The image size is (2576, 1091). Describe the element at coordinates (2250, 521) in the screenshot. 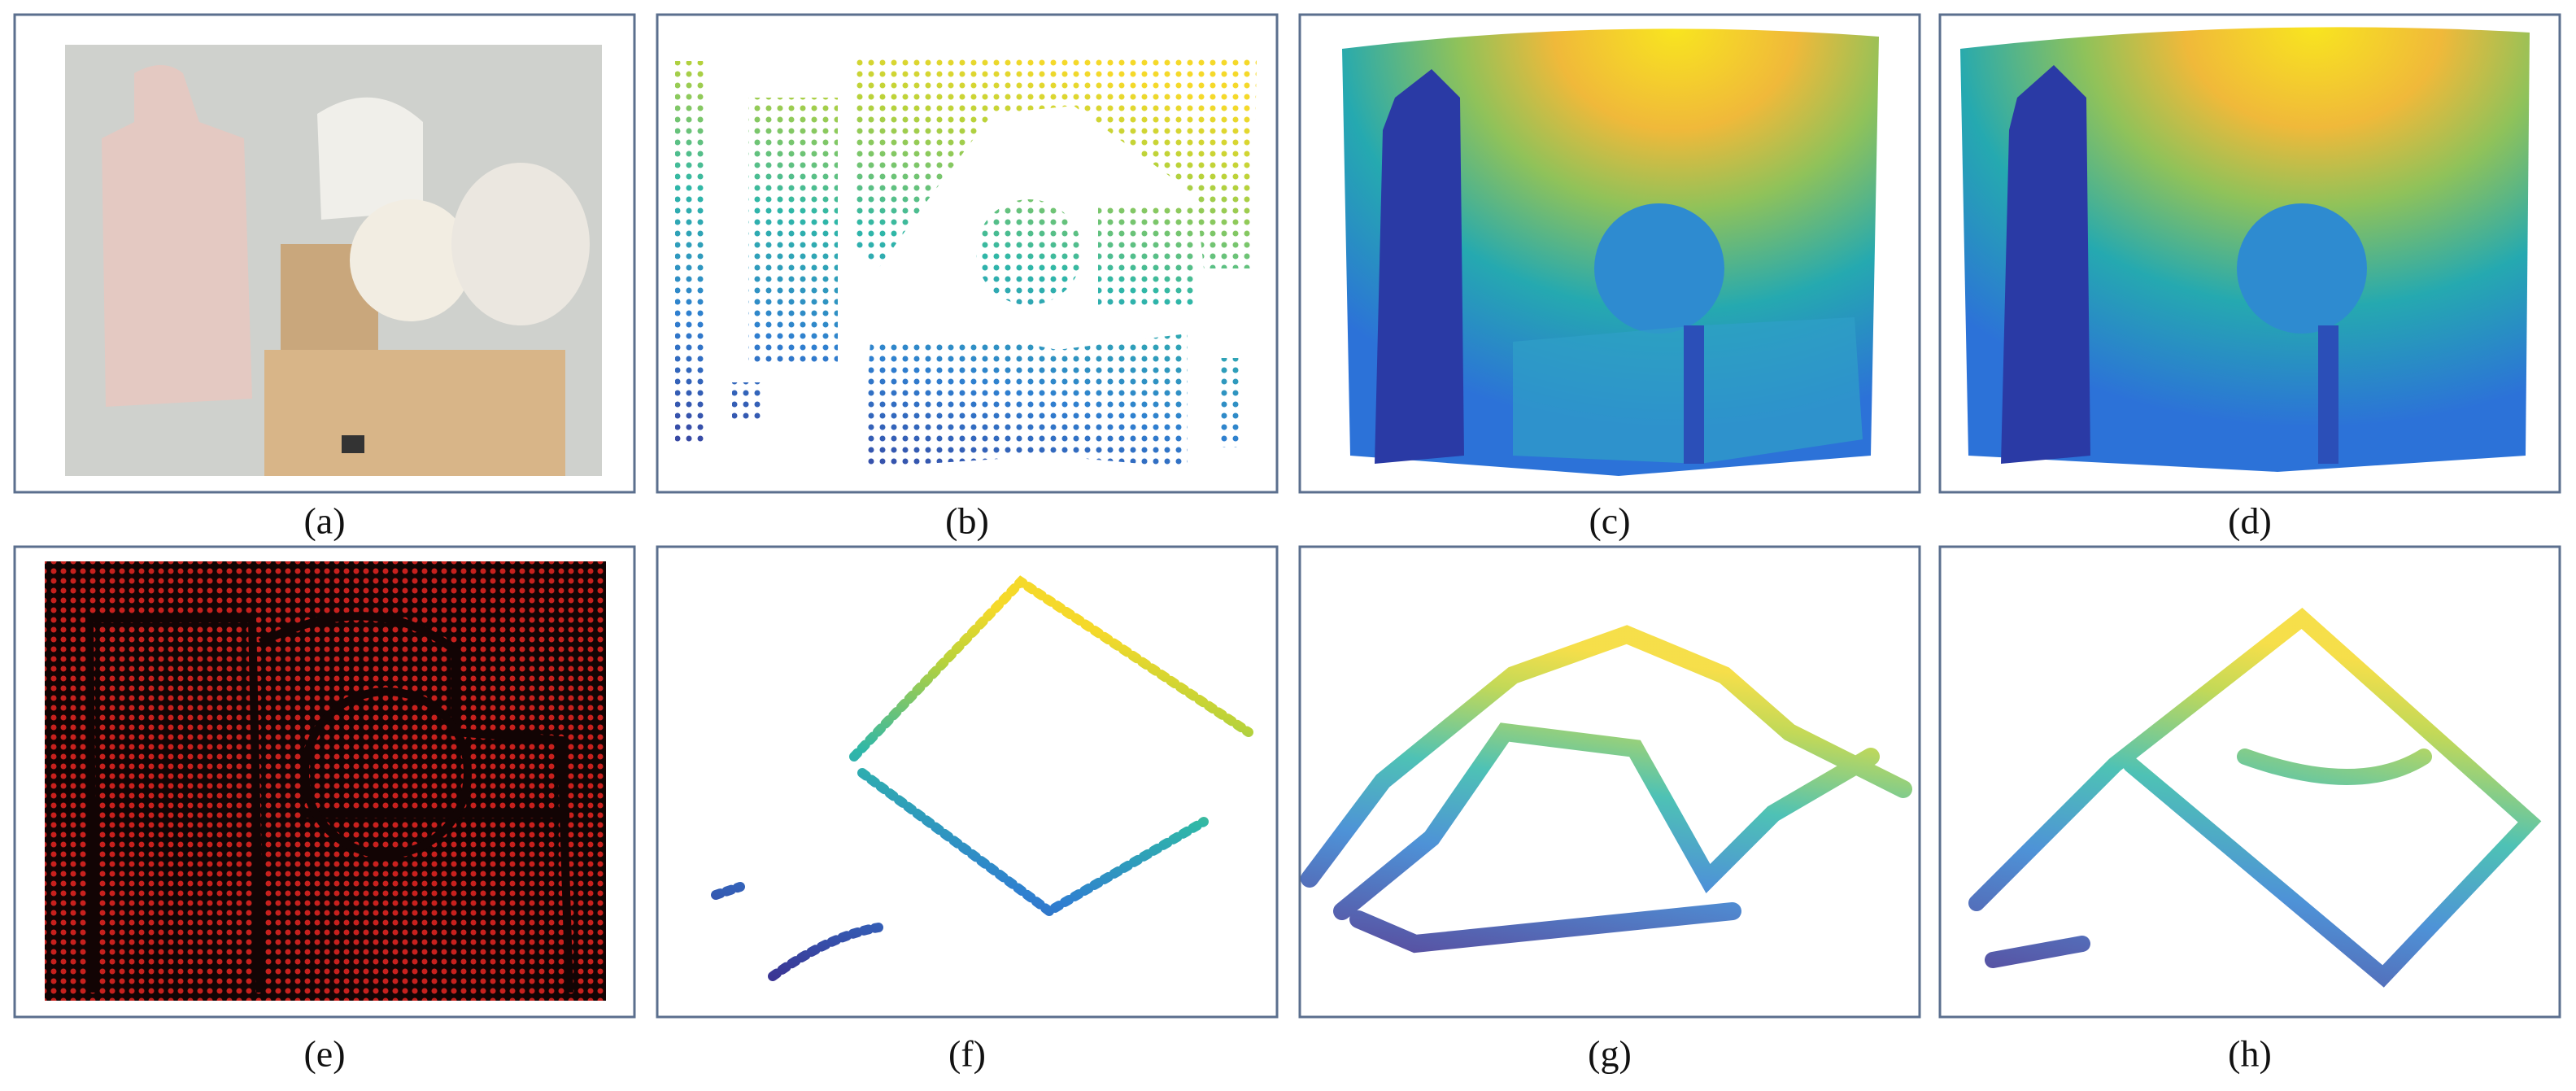

I see `panel-caption: (d)` at that location.